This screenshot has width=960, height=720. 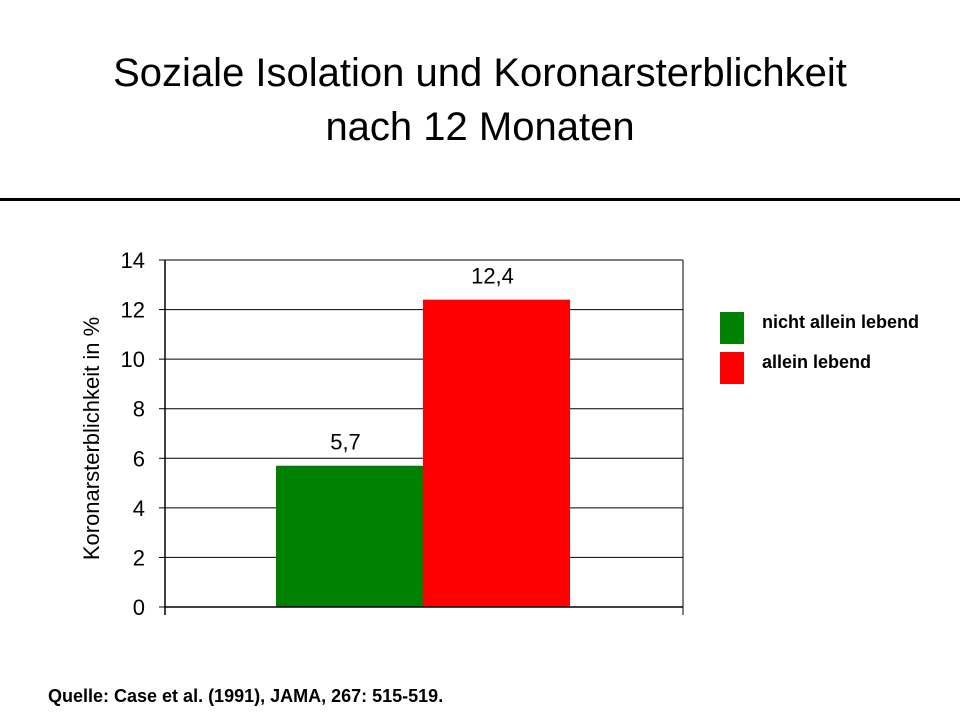 What do you see at coordinates (133, 260) in the screenshot?
I see `y-tick-label: 14` at bounding box center [133, 260].